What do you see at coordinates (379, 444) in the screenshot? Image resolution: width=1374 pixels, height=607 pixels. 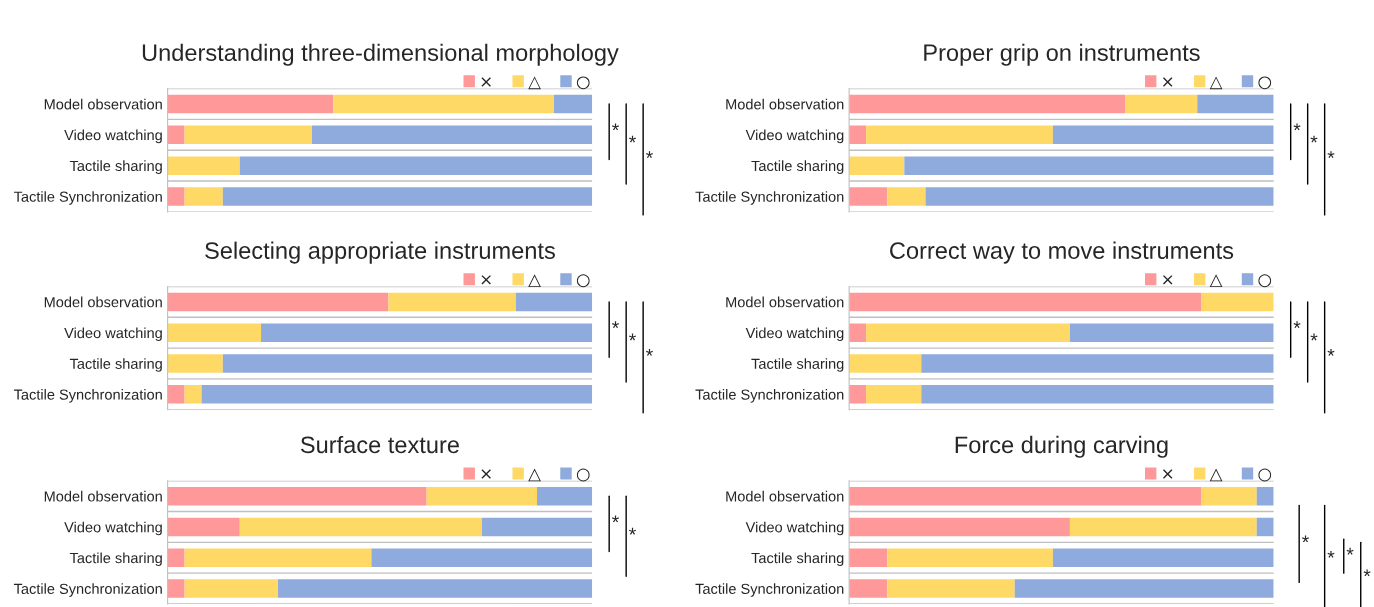 I see `chart-title: Surface texture` at bounding box center [379, 444].